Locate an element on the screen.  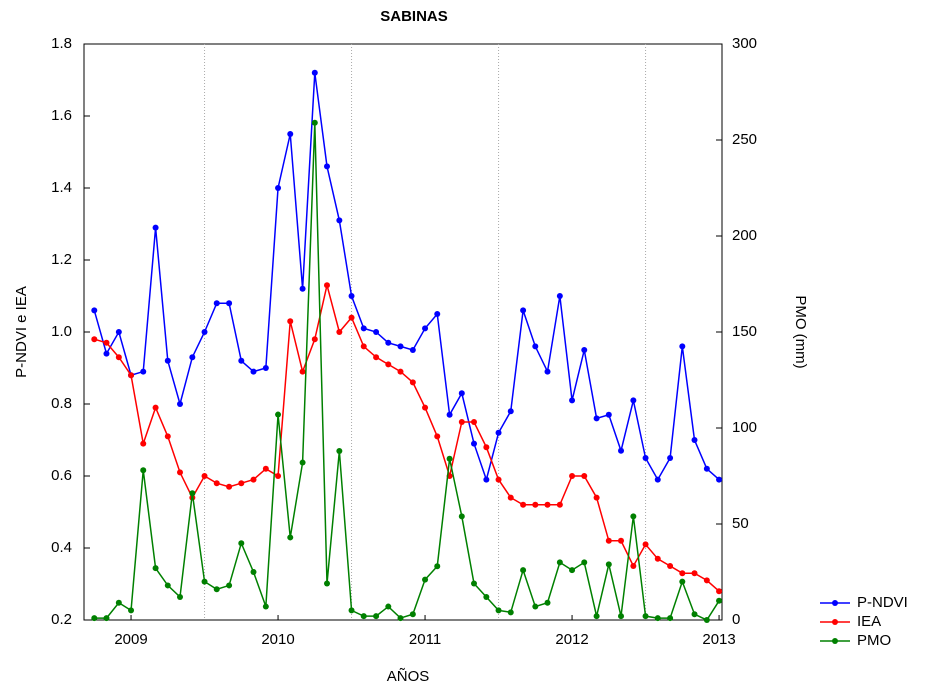
y2-tick-label: 150 is located at coordinates (744, 331).